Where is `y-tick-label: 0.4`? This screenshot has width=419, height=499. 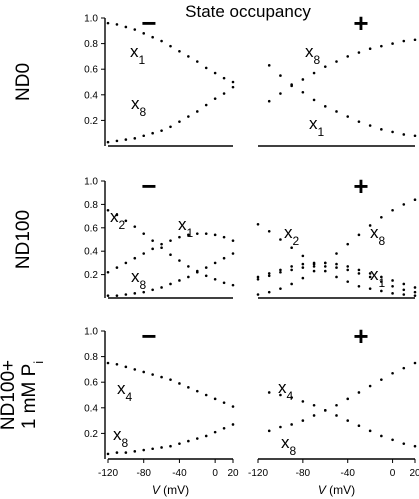 y-tick-label: 0.4 is located at coordinates (91, 408).